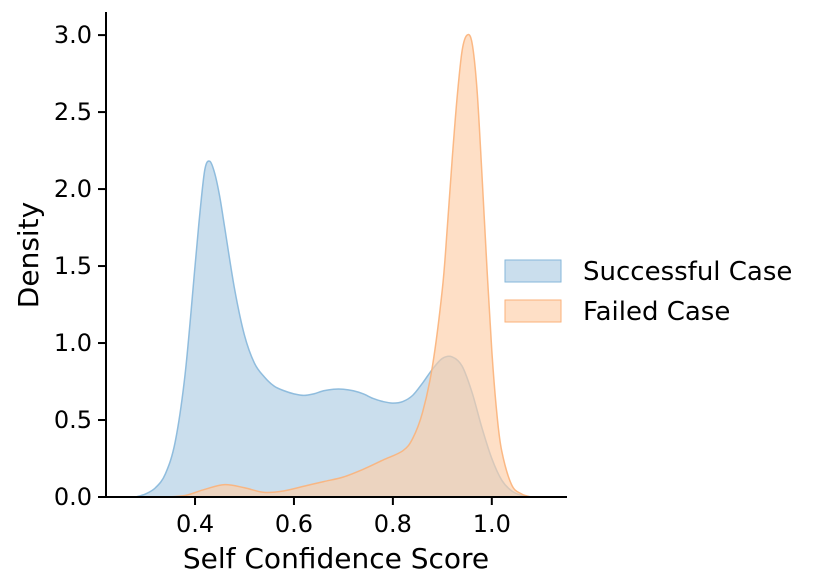 This screenshot has height=588, width=830. What do you see at coordinates (656, 312) in the screenshot?
I see `legend-label-failed-case: Failed Case` at bounding box center [656, 312].